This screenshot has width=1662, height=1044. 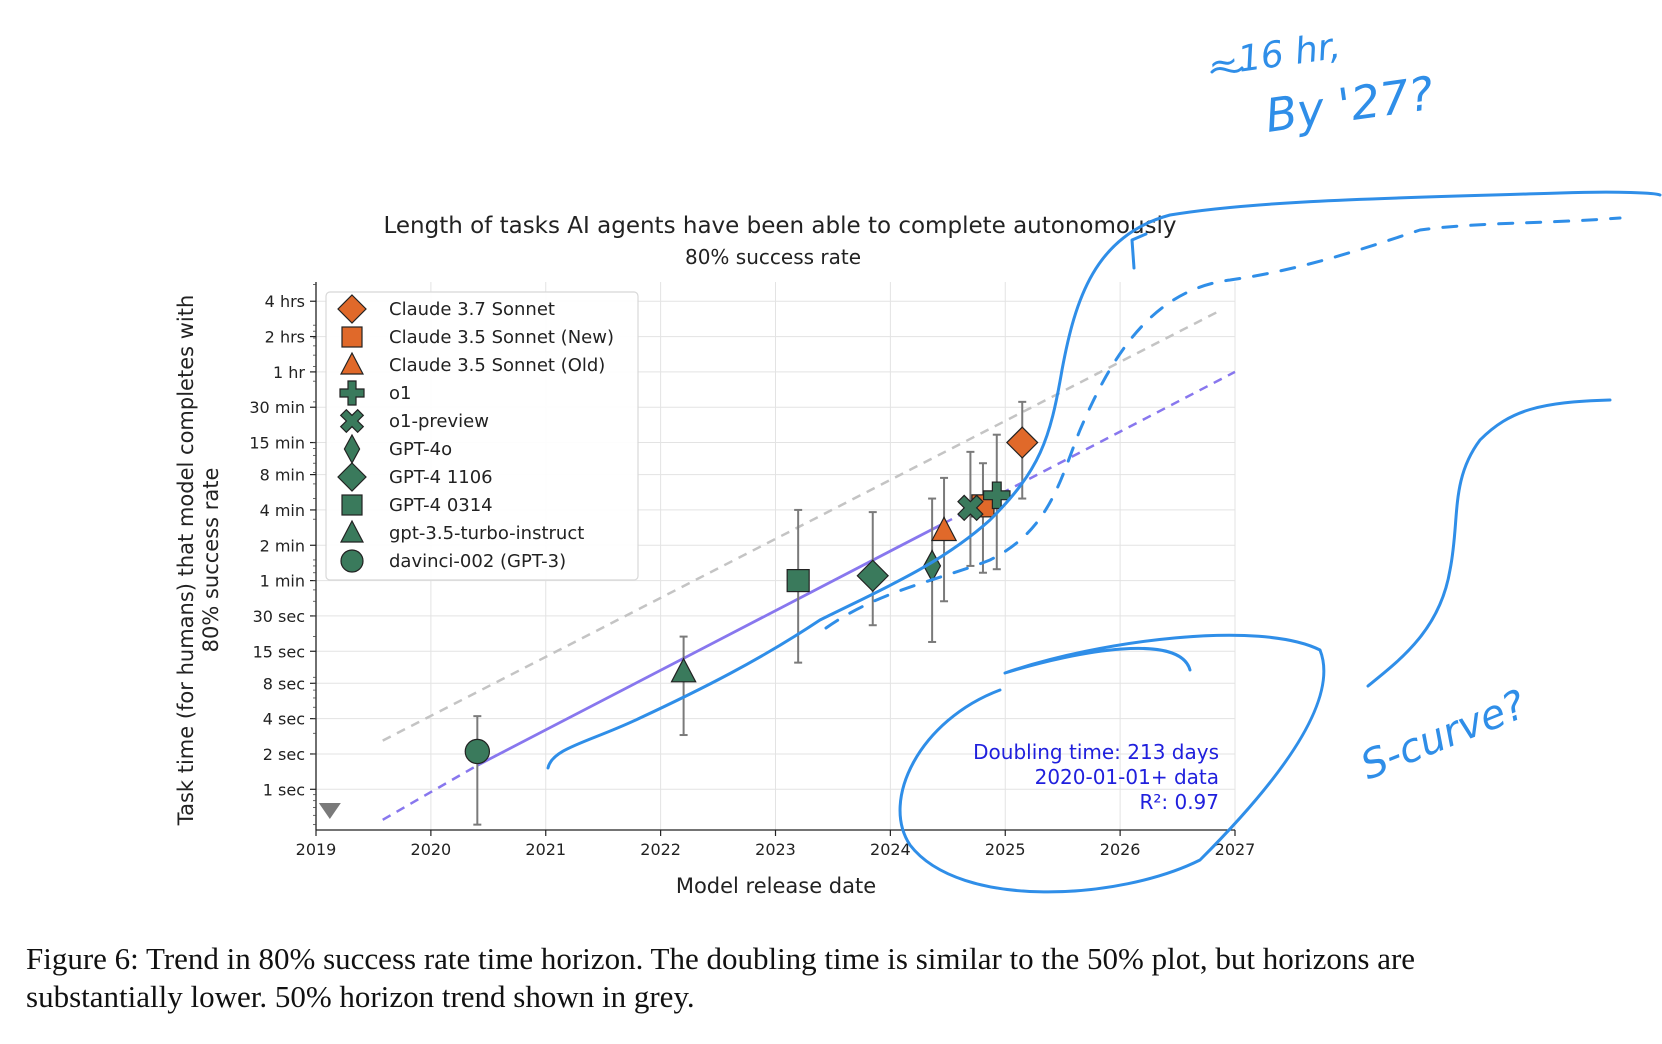 What do you see at coordinates (285, 337) in the screenshot?
I see `y-tick-label: 2 hrs` at bounding box center [285, 337].